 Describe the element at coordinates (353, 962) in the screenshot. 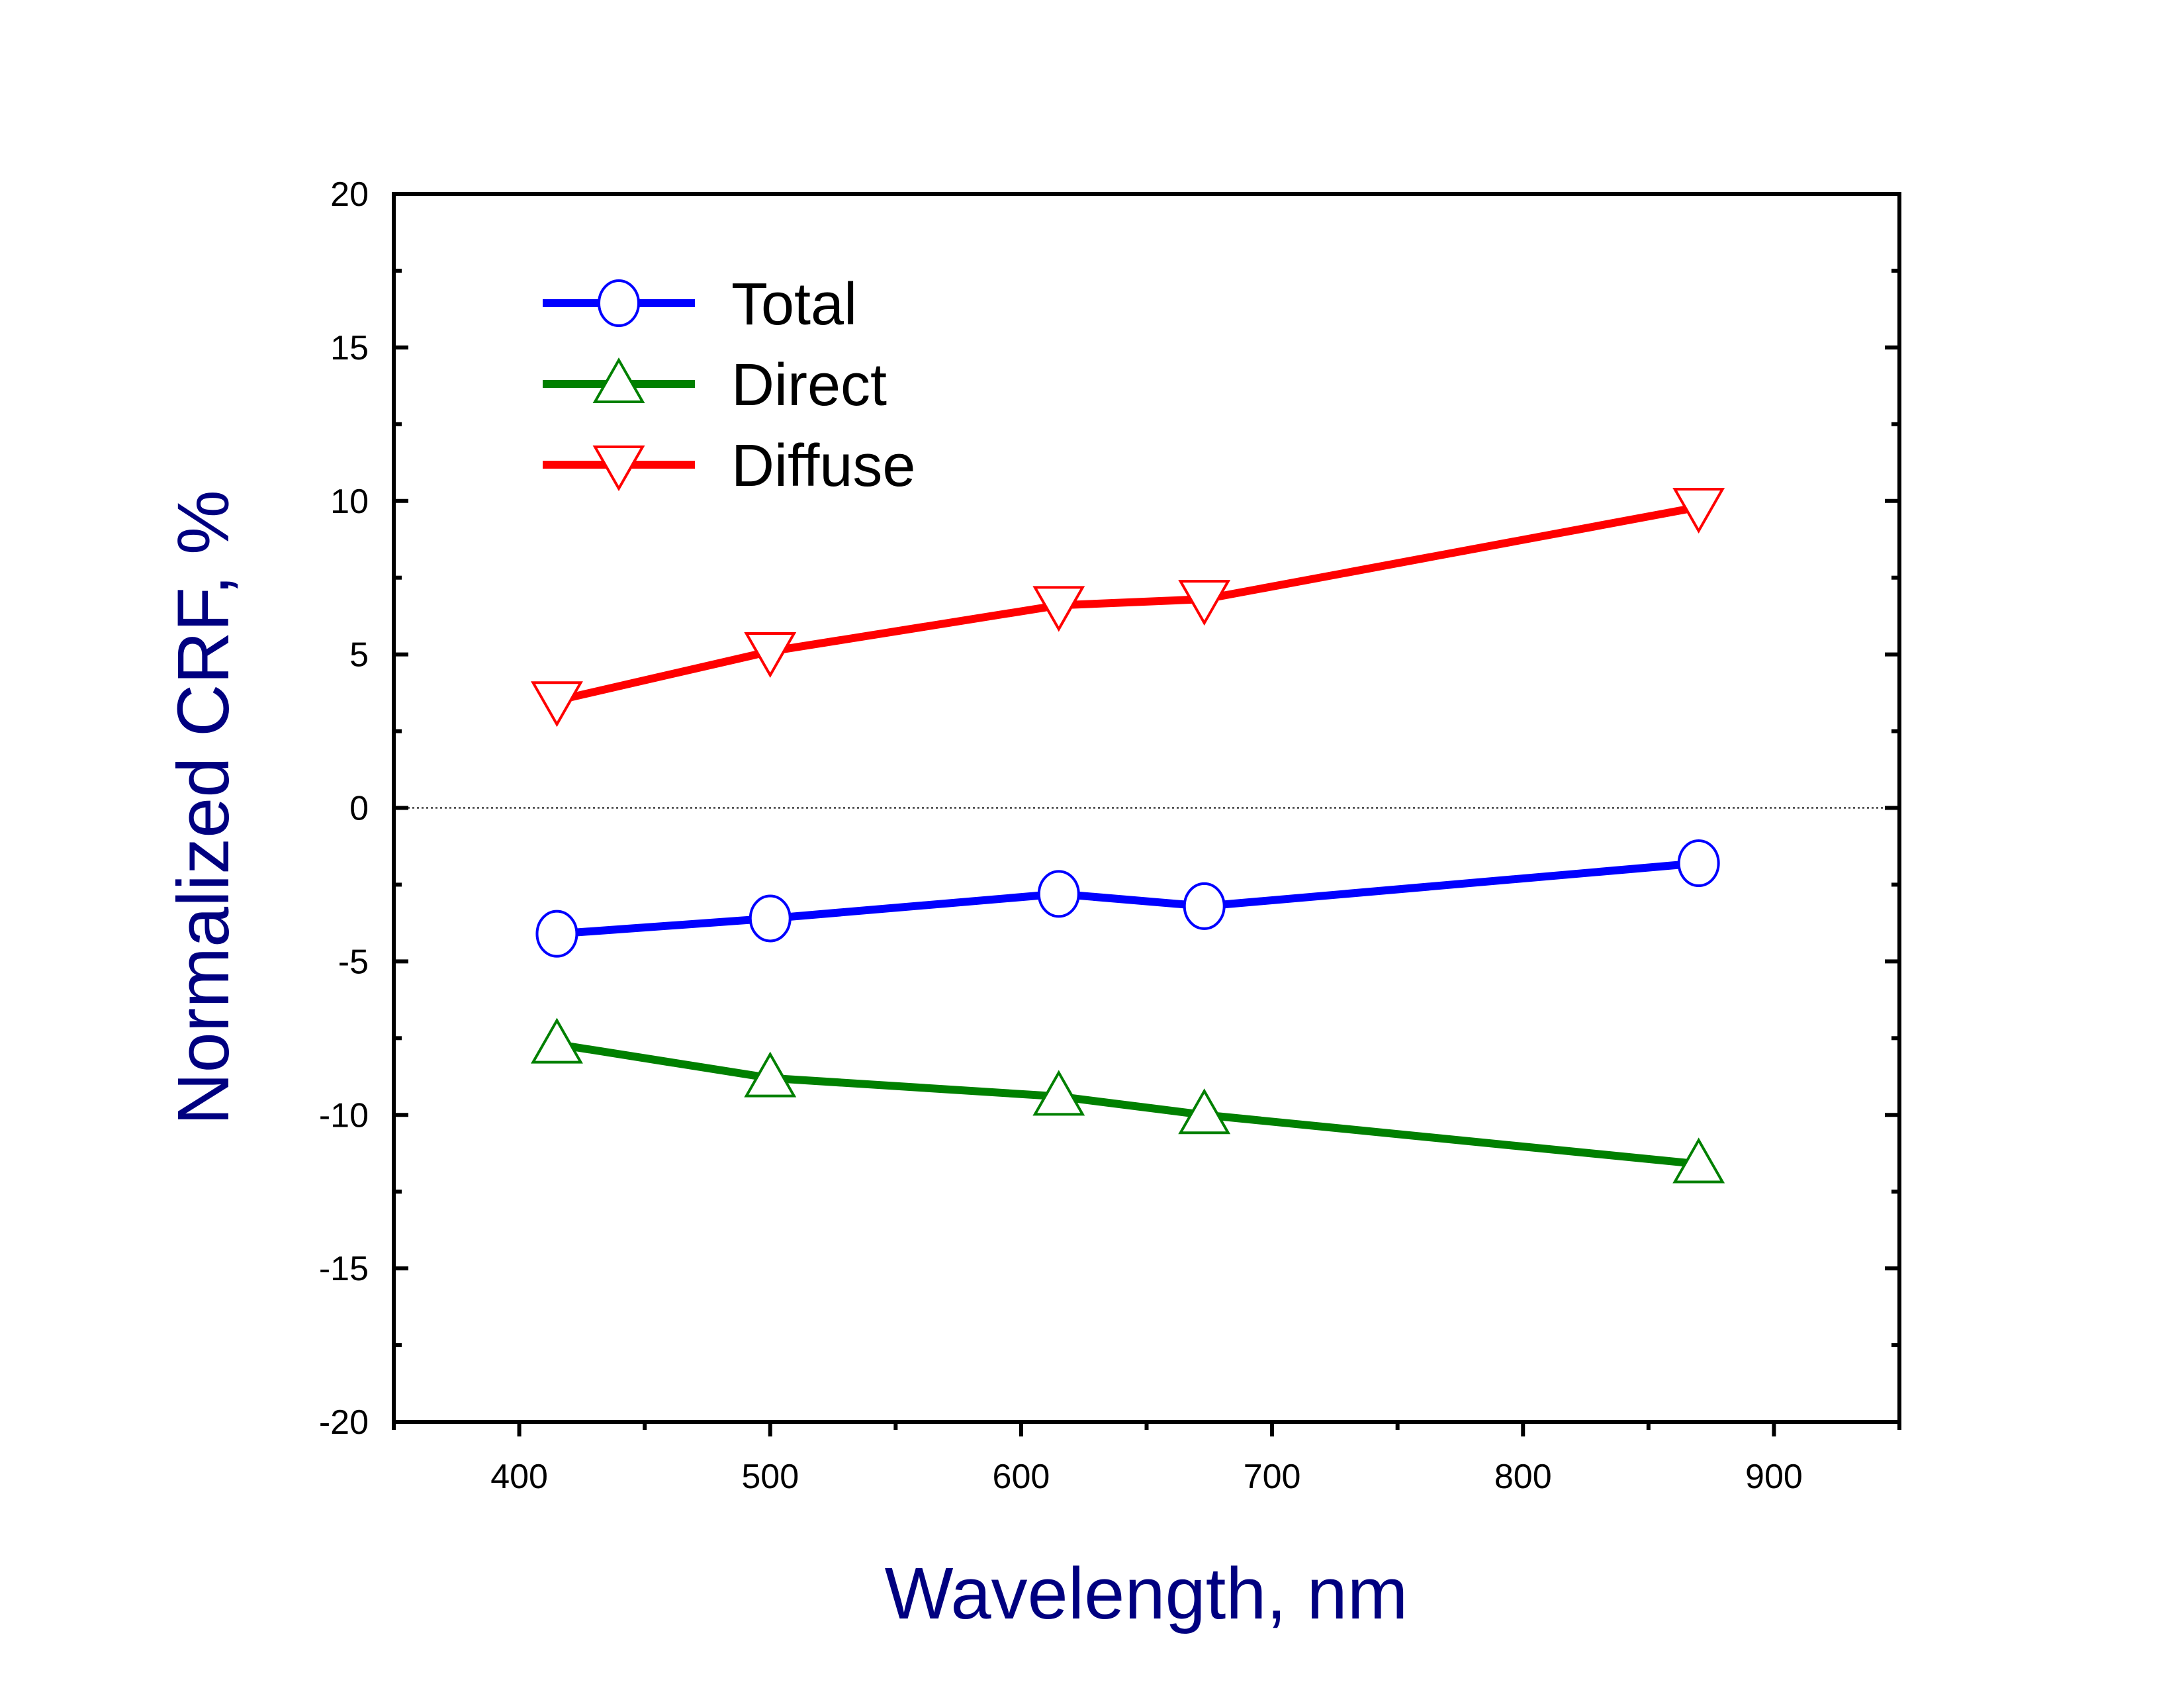

I see `y-tick-label: -5` at that location.